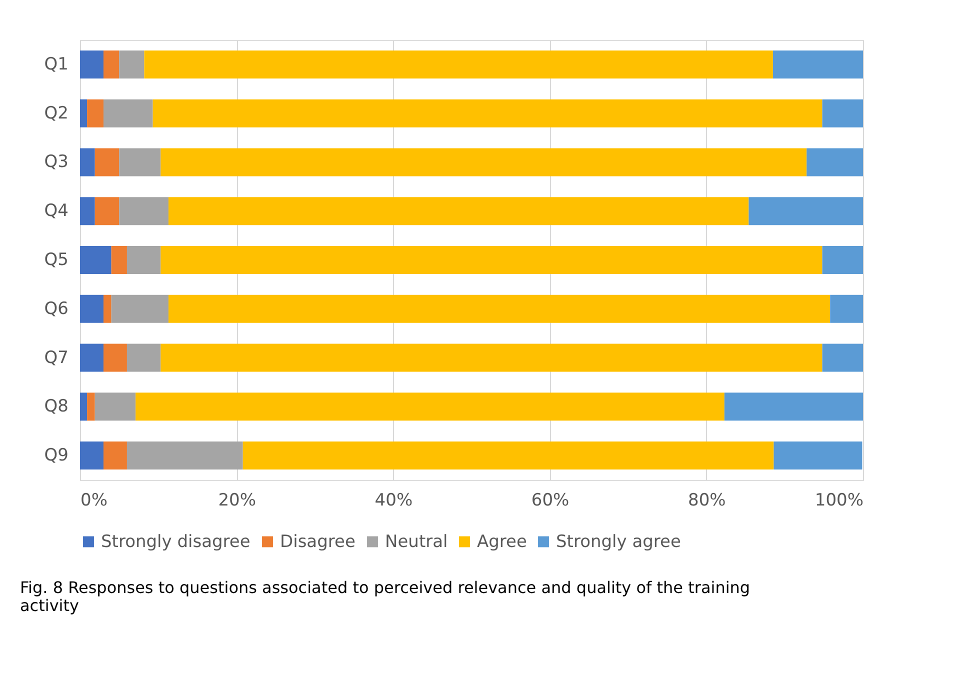 The image size is (958, 685). Describe the element at coordinates (56, 64) in the screenshot. I see `y-tick-label: Q1` at that location.